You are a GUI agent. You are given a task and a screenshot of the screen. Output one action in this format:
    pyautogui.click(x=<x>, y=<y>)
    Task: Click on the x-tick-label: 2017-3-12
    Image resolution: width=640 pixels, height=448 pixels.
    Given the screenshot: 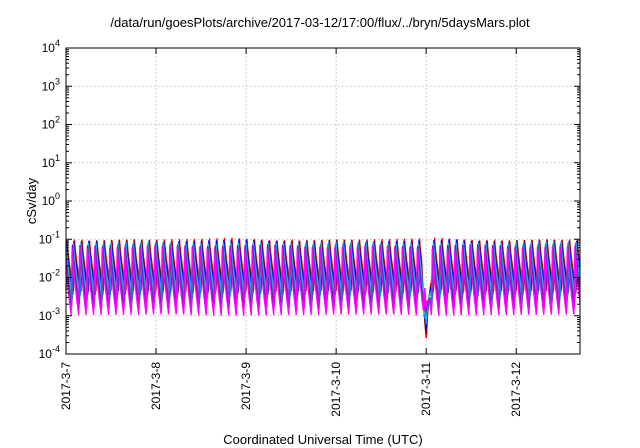 What is the action you would take?
    pyautogui.click(x=516, y=389)
    